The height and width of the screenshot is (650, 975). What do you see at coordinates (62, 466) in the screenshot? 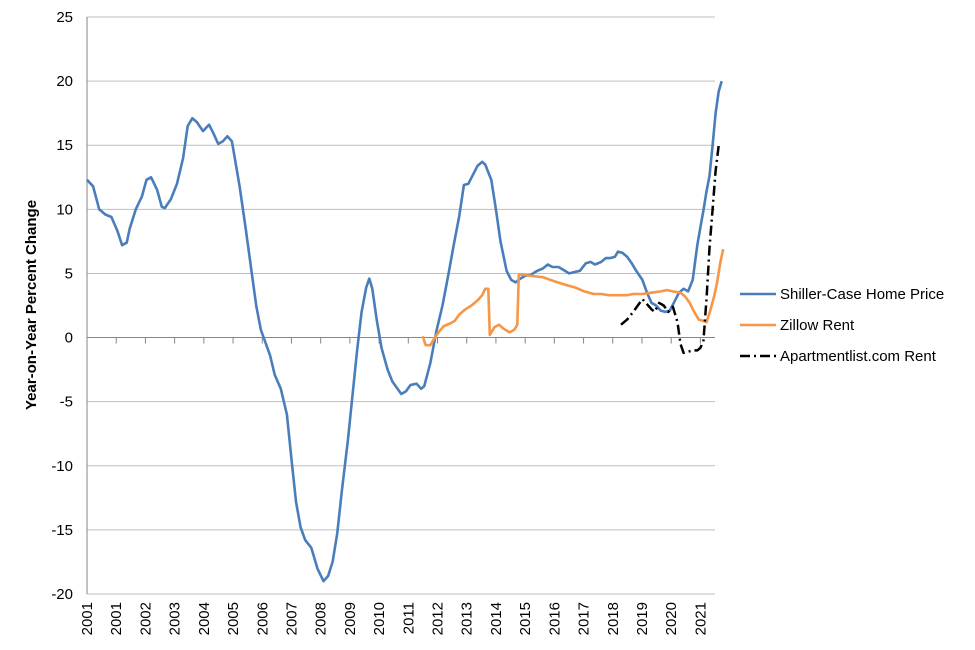
I see `y-tick-label: -10` at bounding box center [62, 466].